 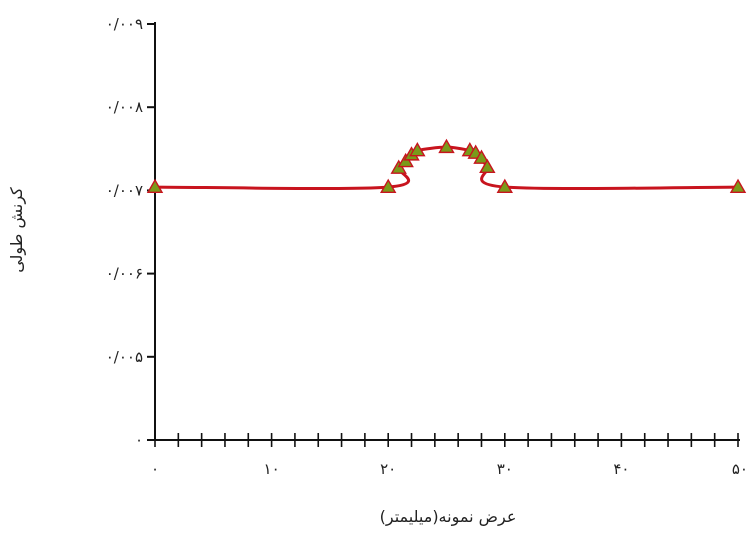 What do you see at coordinates (448, 517) in the screenshot?
I see `x-axis-title: عرض نمونه(میلیمتر)` at bounding box center [448, 517].